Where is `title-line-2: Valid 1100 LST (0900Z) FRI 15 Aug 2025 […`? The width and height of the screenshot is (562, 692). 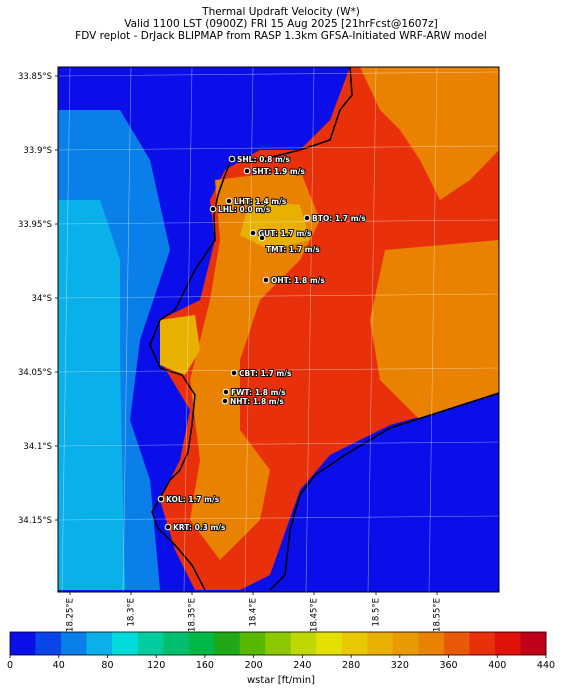 title-line-2: Valid 1100 LST (0900Z) FRI 15 Aug 2025 [… is located at coordinates (281, 24).